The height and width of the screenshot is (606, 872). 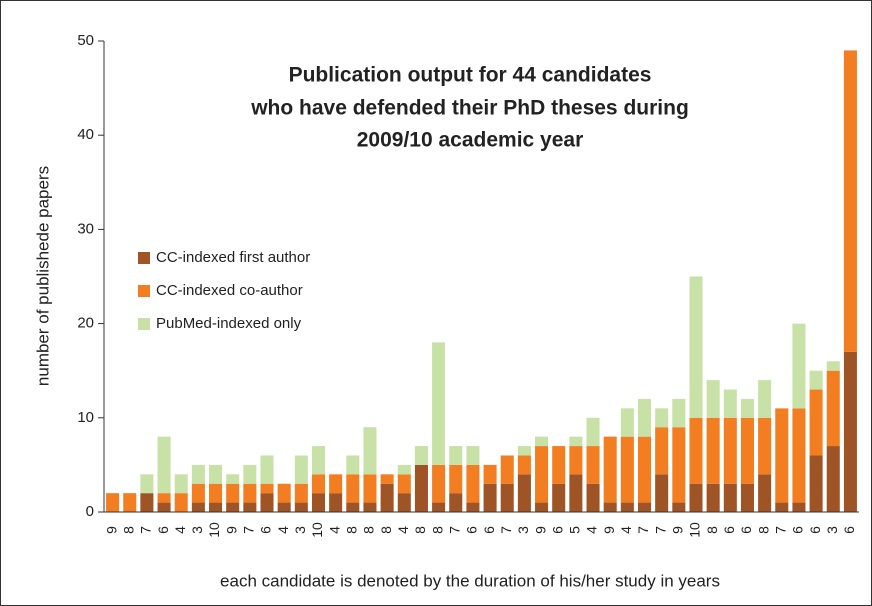 What do you see at coordinates (85, 323) in the screenshot?
I see `y-tick-label: 20` at bounding box center [85, 323].